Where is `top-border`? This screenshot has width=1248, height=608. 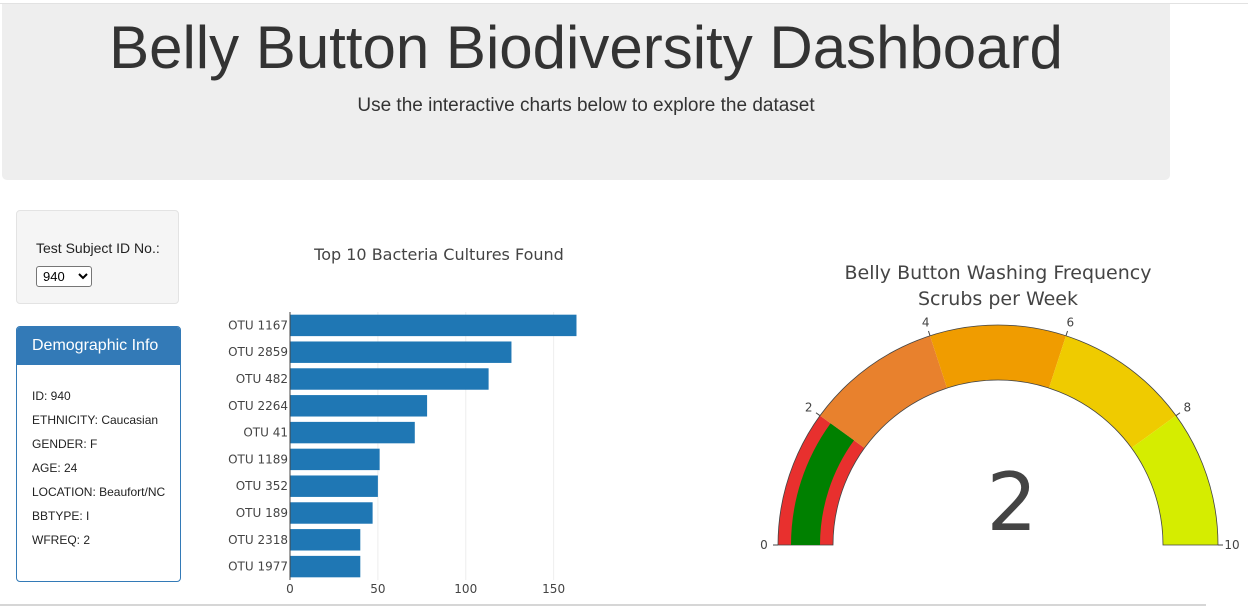
top-border is located at coordinates (624, 3).